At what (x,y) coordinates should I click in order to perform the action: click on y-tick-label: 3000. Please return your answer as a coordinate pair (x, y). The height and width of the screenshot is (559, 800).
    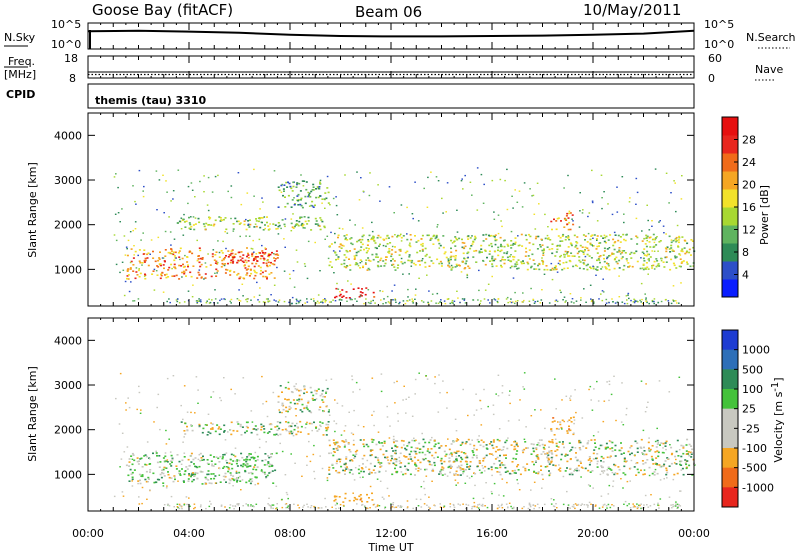
    Looking at the image, I should click on (68, 180).